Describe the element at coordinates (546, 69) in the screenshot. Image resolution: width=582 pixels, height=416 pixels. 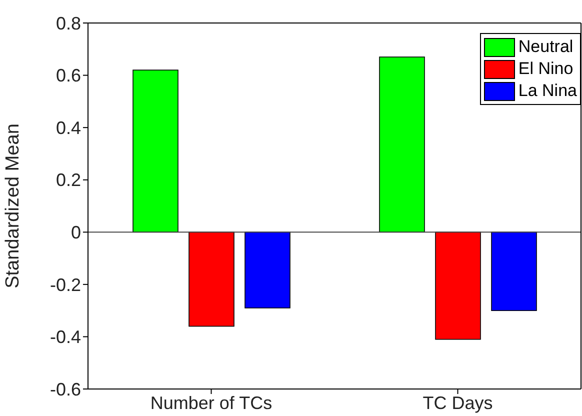
I see `legend-label: El Nino` at that location.